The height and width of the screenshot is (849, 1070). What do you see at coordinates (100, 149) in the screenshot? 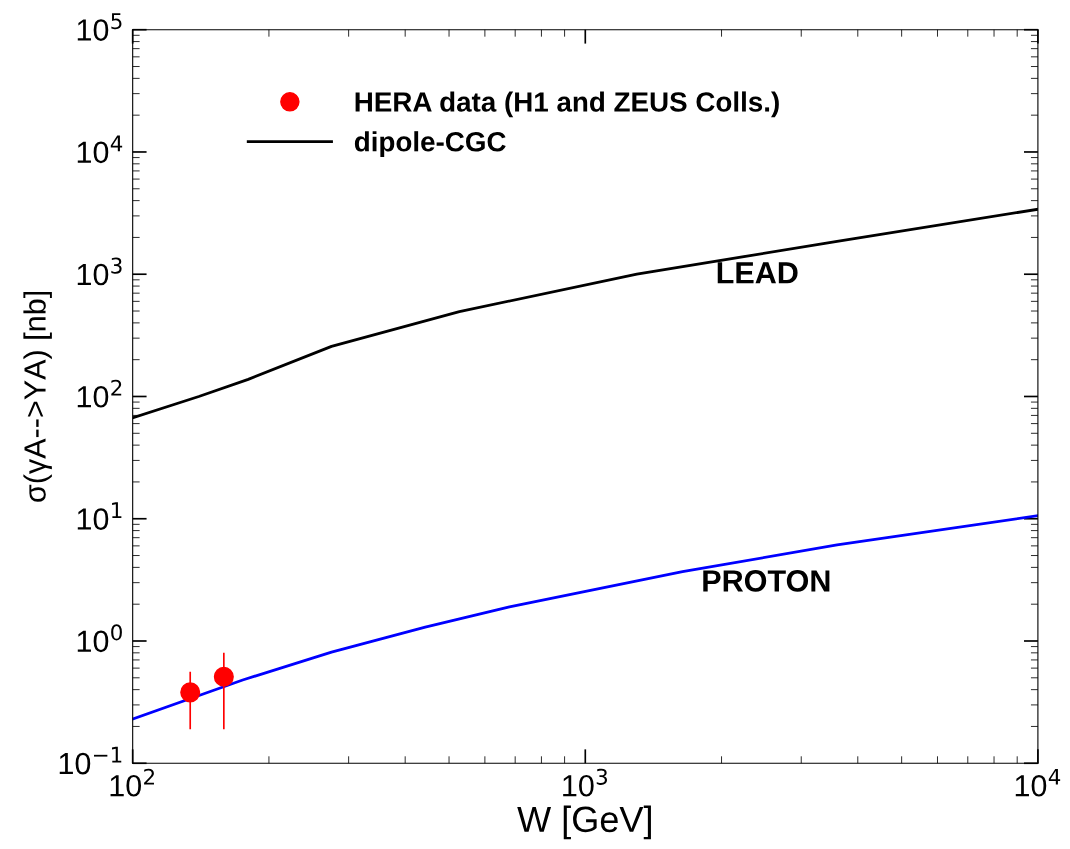
I see `y-tick-label: 10$^{4}$` at bounding box center [100, 149].